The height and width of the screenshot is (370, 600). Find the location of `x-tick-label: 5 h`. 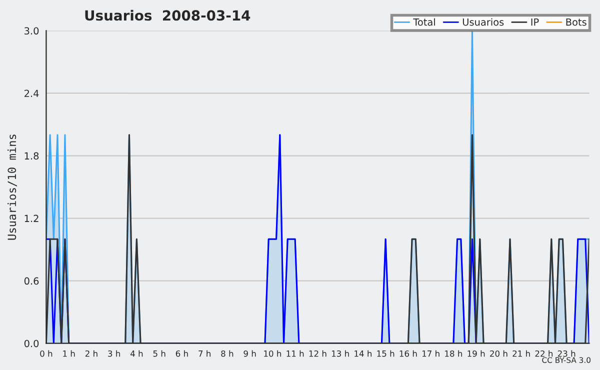

x-tick-label: 5 h is located at coordinates (159, 353).